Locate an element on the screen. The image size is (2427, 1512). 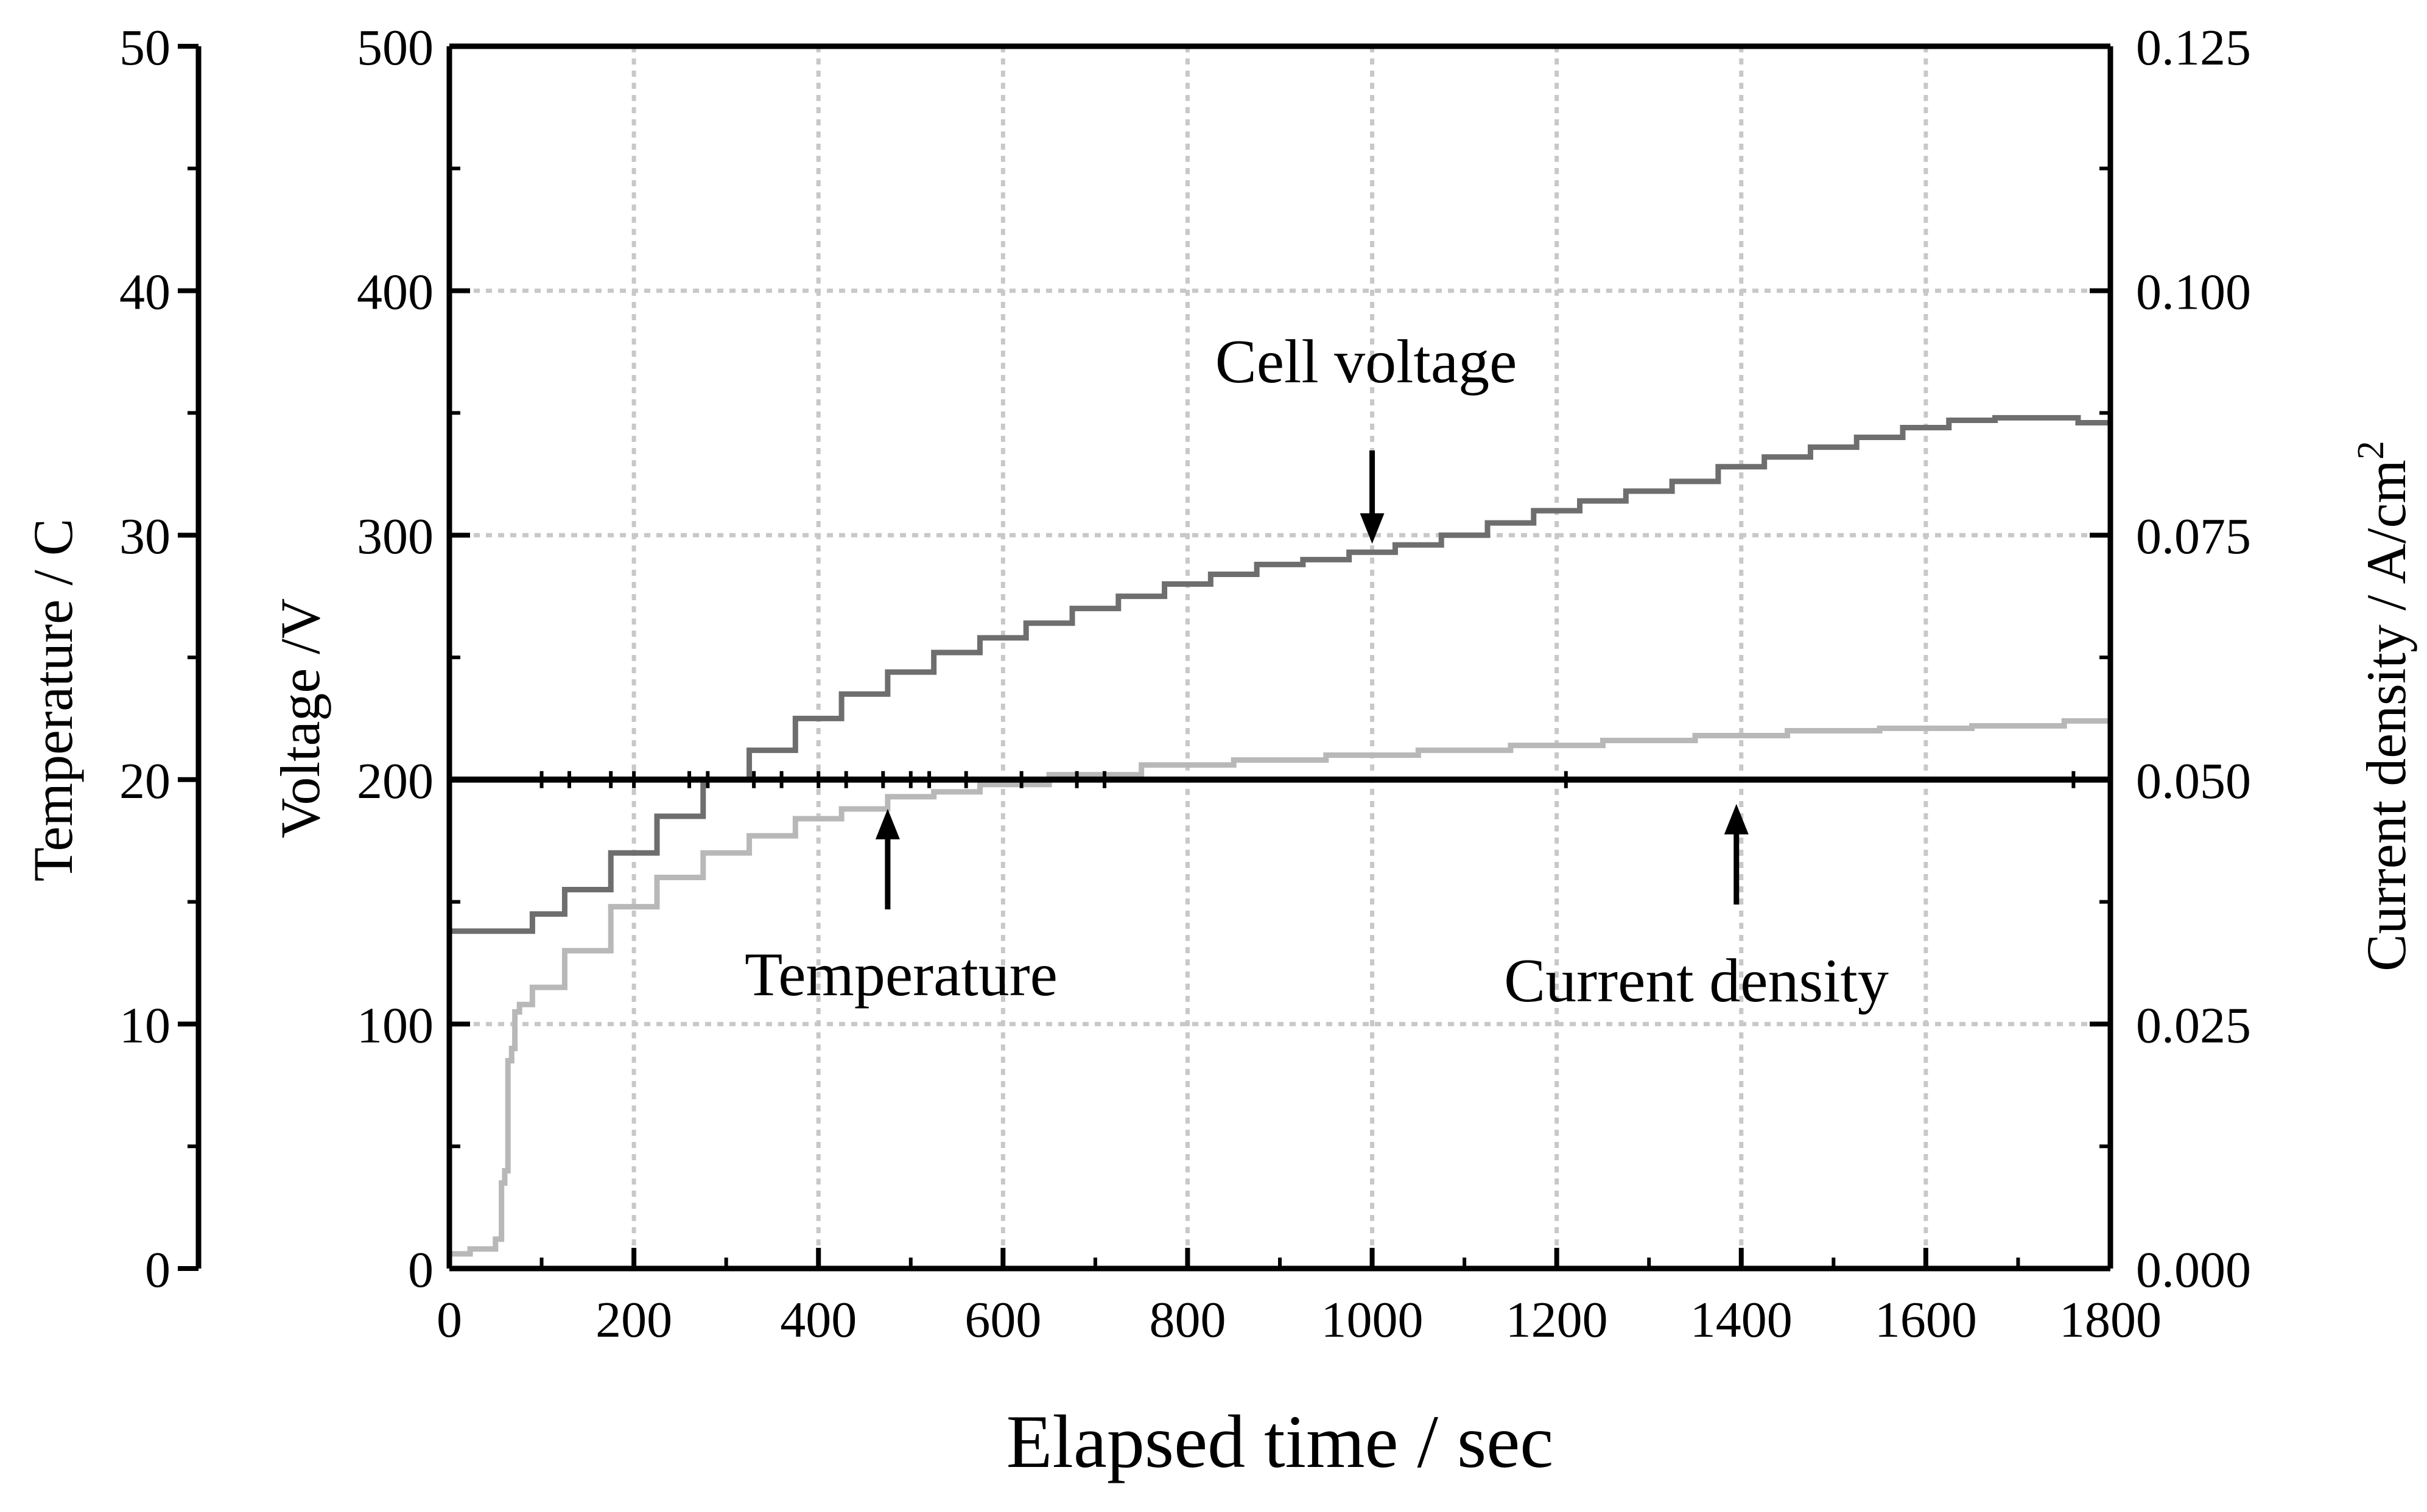
current-tick-label: 0.000 is located at coordinates (2193, 1270).